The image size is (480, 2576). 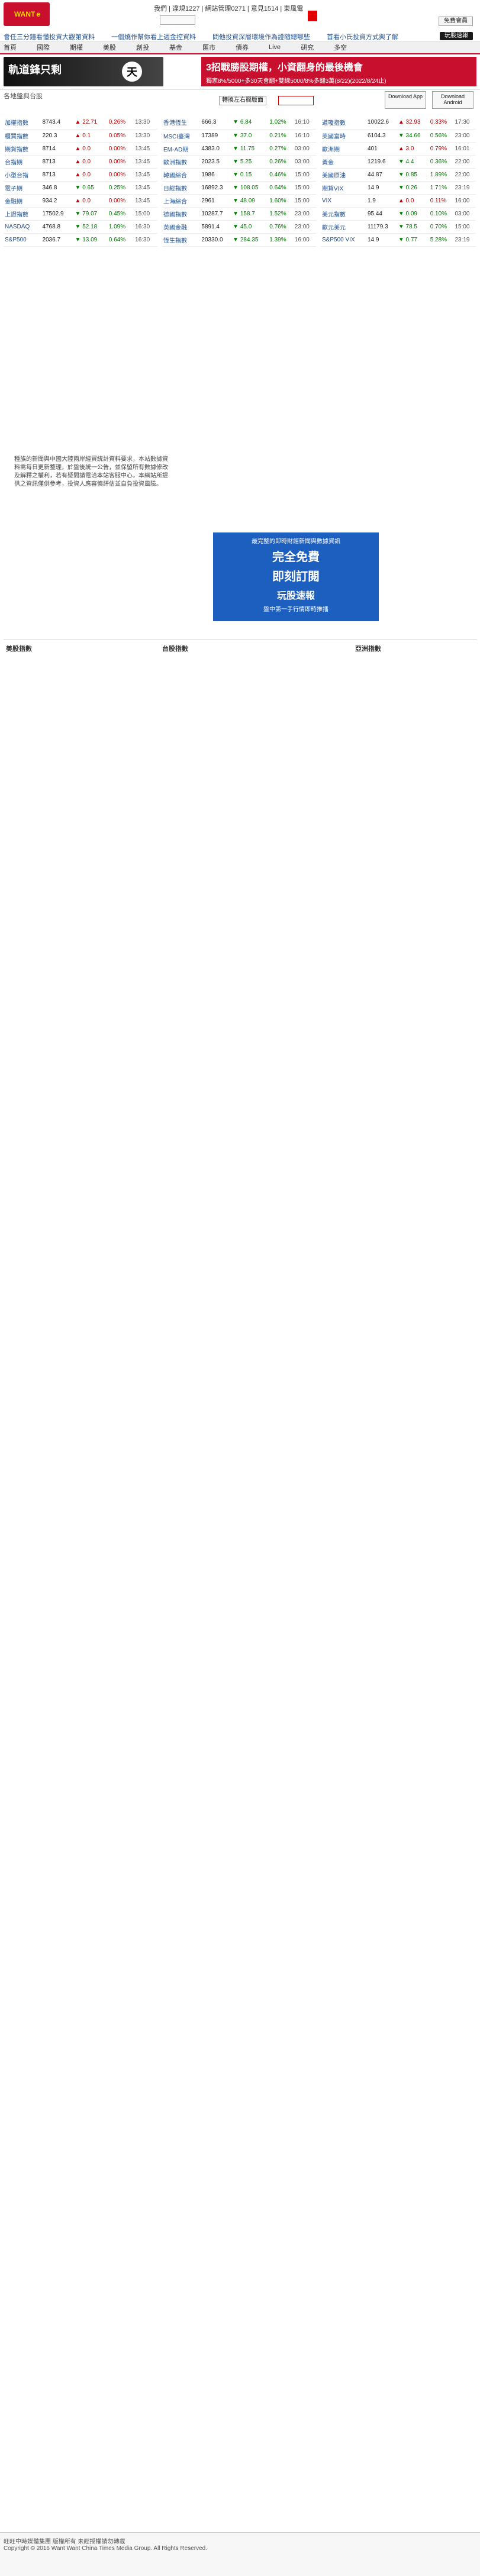 I want to click on quote-name: EM-AD期, so click(x=182, y=149).